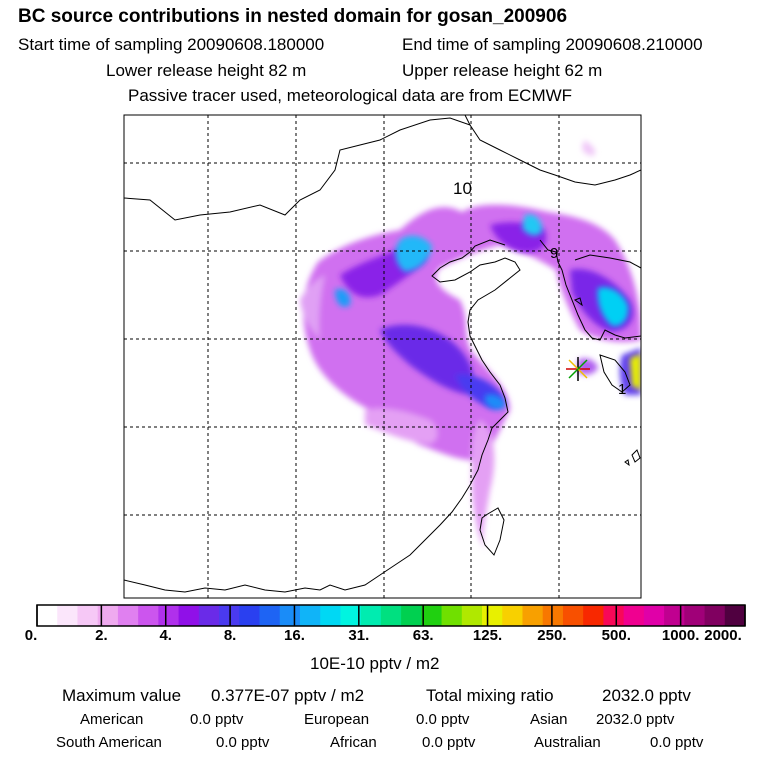 This screenshot has width=768, height=768. What do you see at coordinates (567, 742) in the screenshot?
I see `australian-label: Australian` at bounding box center [567, 742].